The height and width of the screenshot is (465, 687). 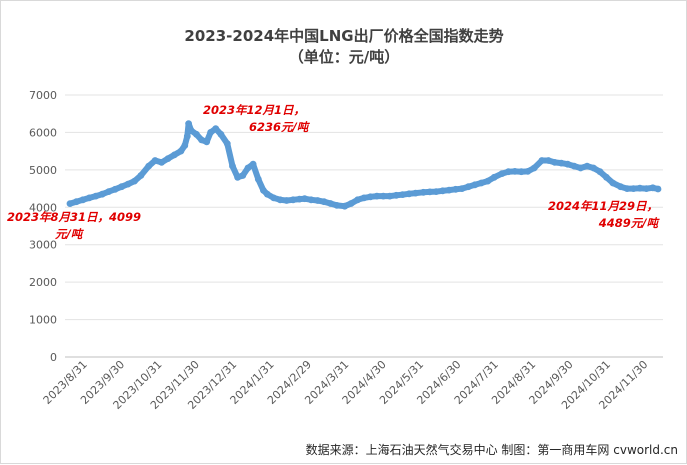 I want to click on y-tick-label: 3000, so click(x=43, y=245).